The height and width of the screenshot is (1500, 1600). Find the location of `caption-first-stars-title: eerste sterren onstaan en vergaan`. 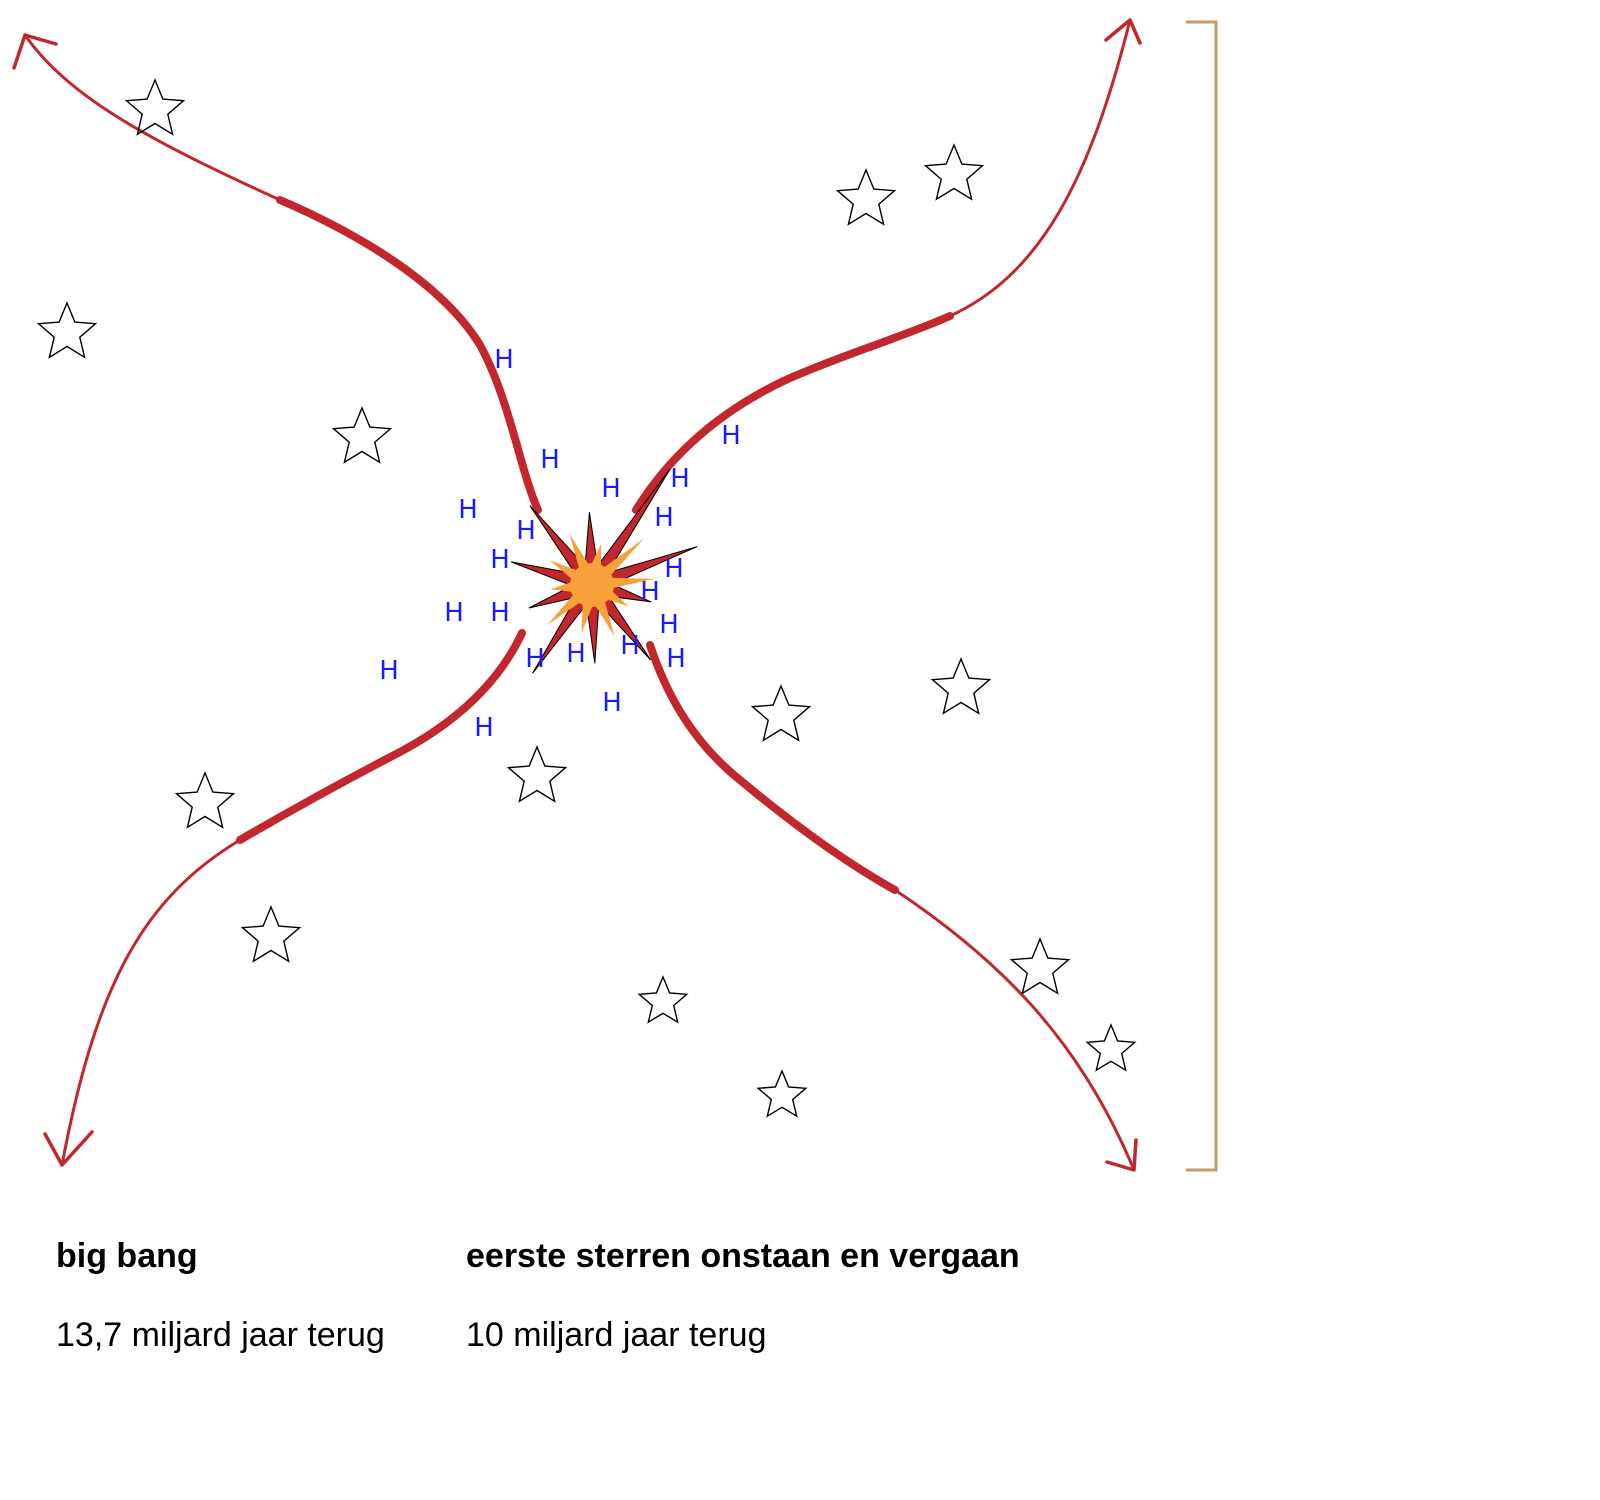

caption-first-stars-title: eerste sterren onstaan en vergaan is located at coordinates (743, 1256).